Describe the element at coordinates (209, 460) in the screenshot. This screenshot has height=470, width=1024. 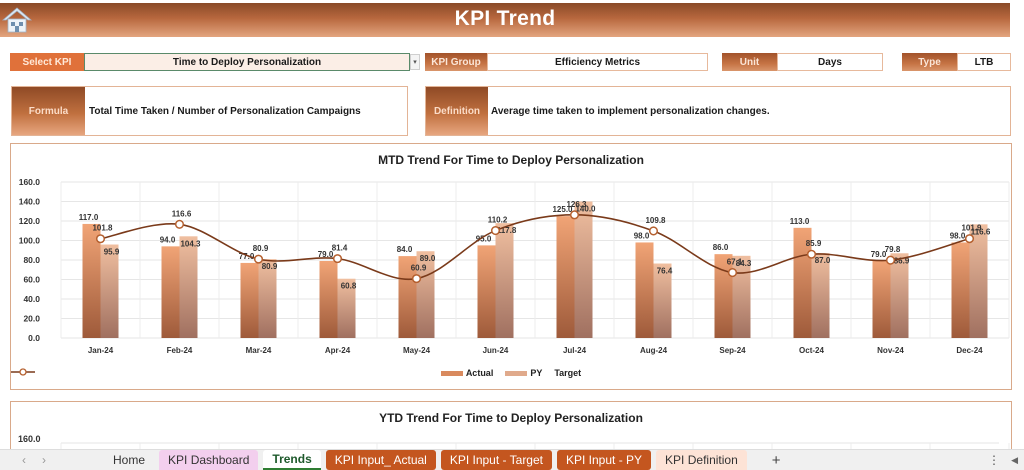
I see `tab-kpi-dashboard: KPI Dashboard` at that location.